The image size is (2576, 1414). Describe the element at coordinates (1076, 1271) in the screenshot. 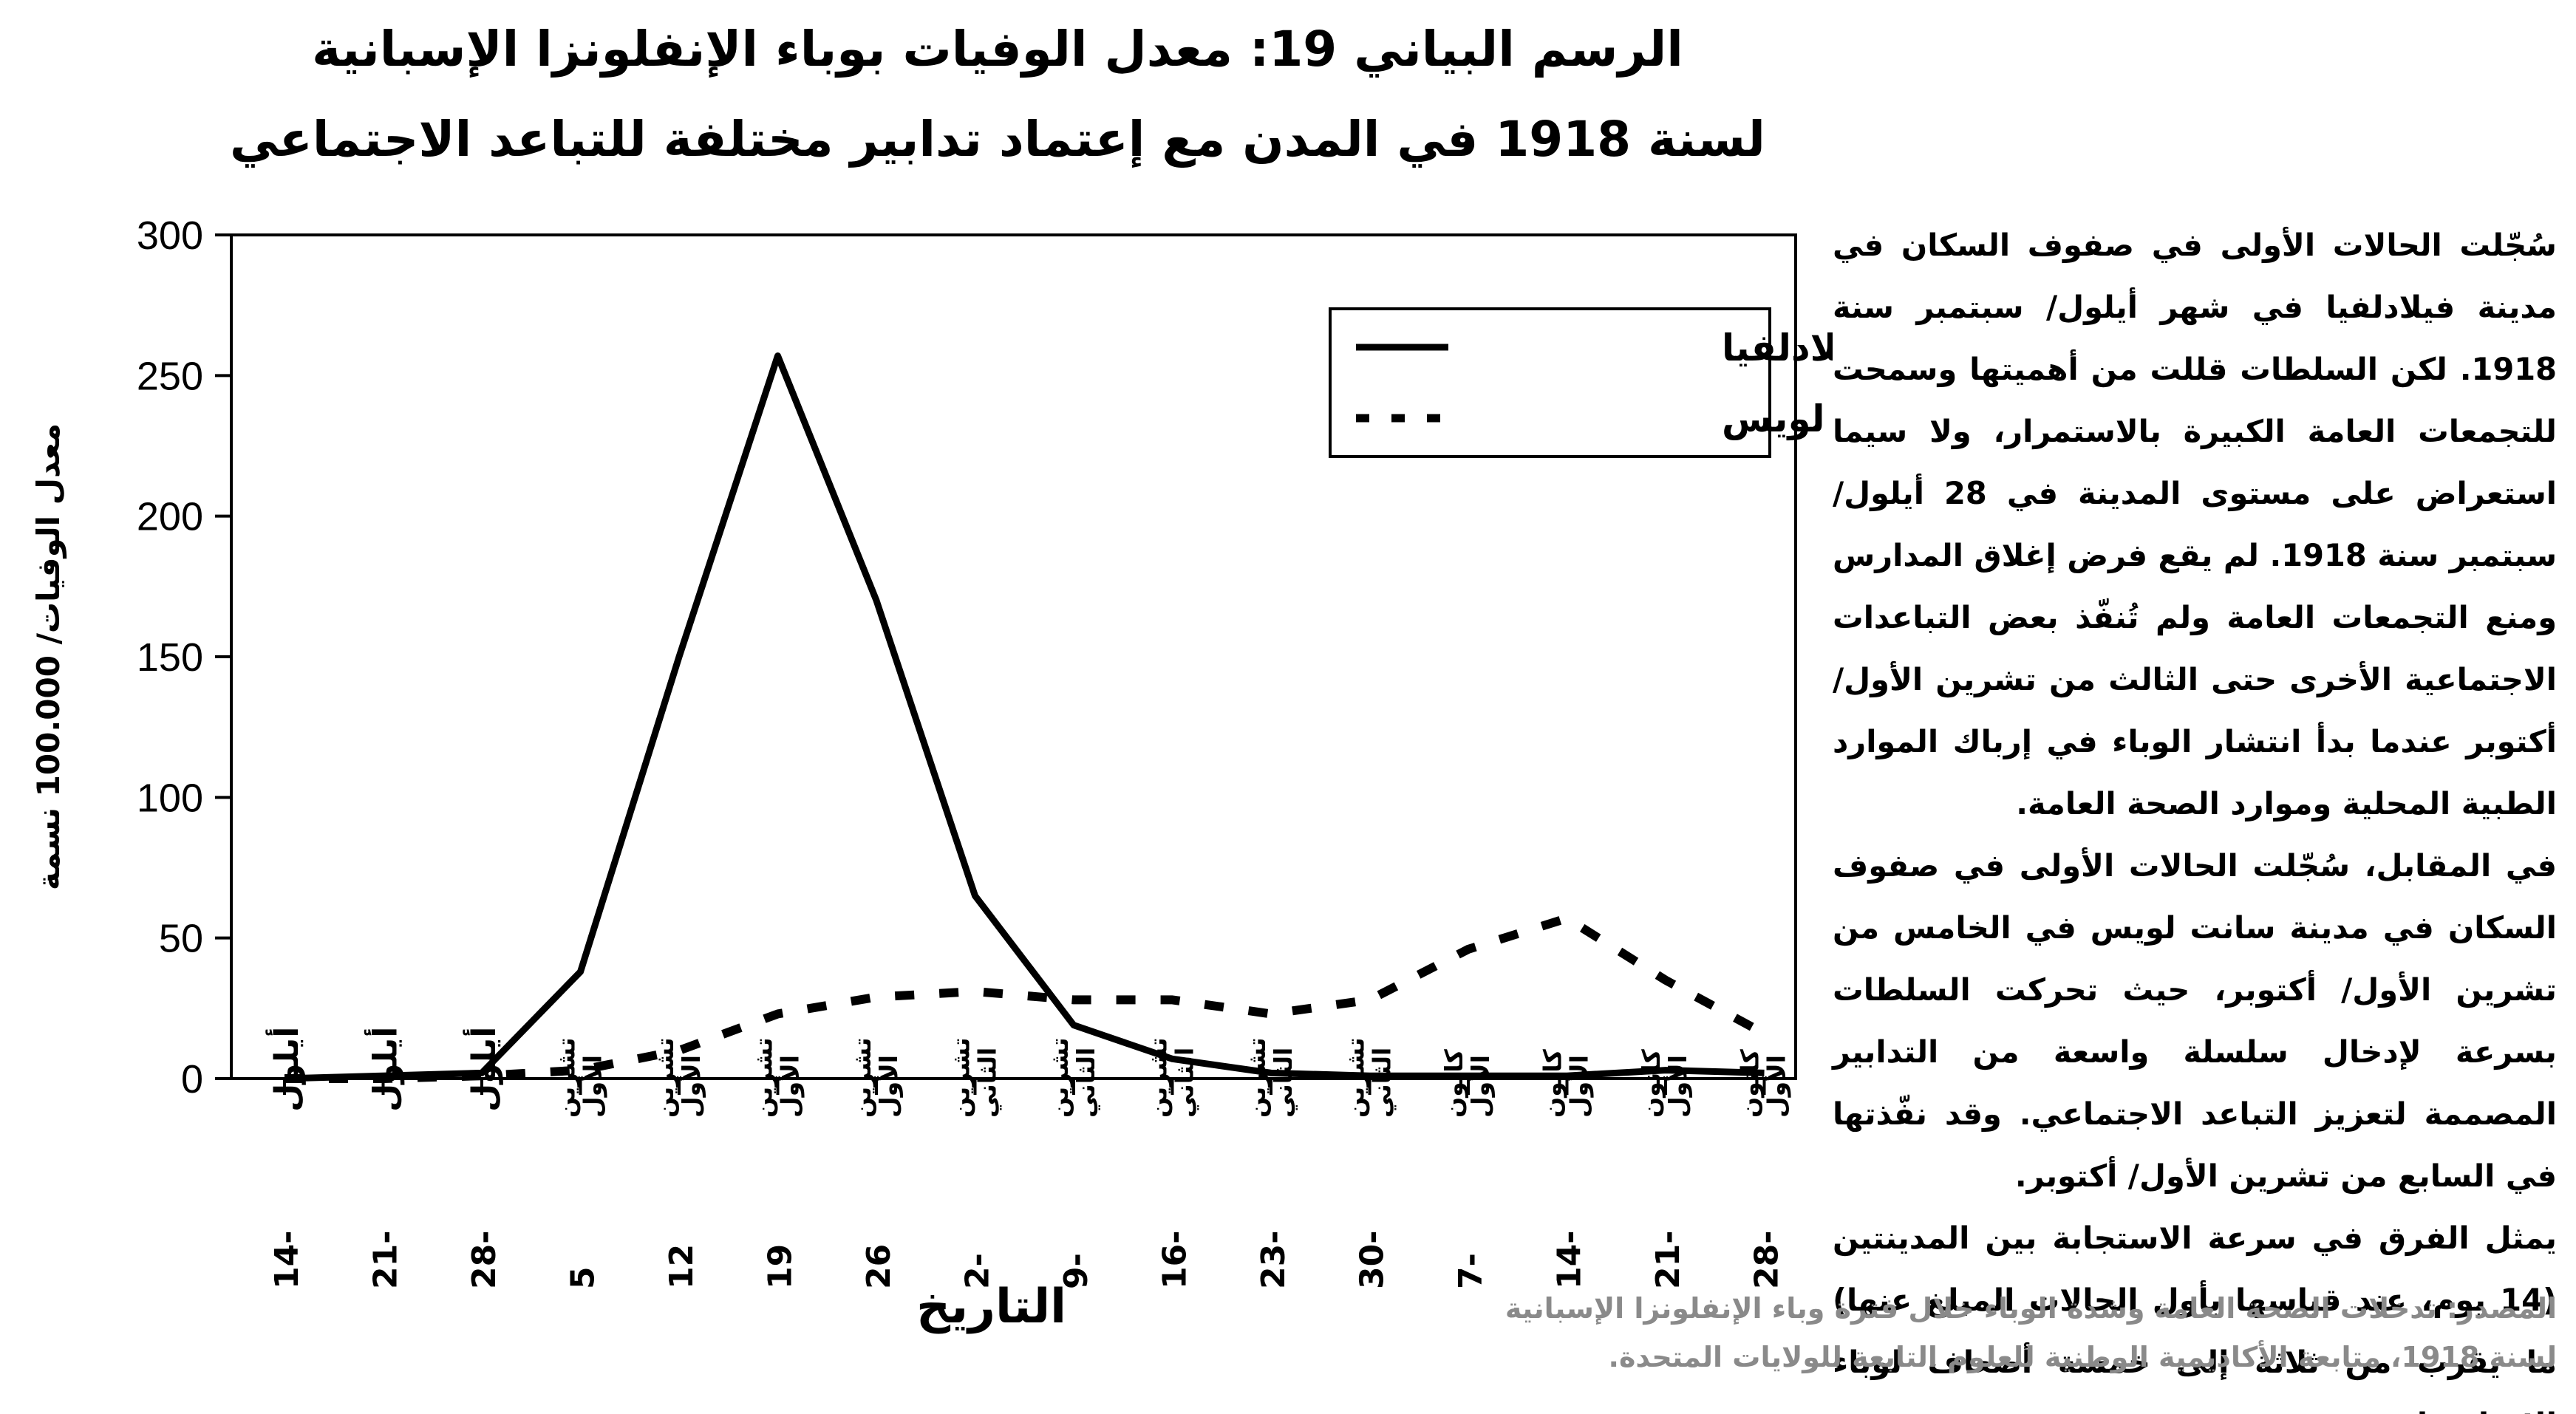

I see `x-tick-day: 9-` at that location.